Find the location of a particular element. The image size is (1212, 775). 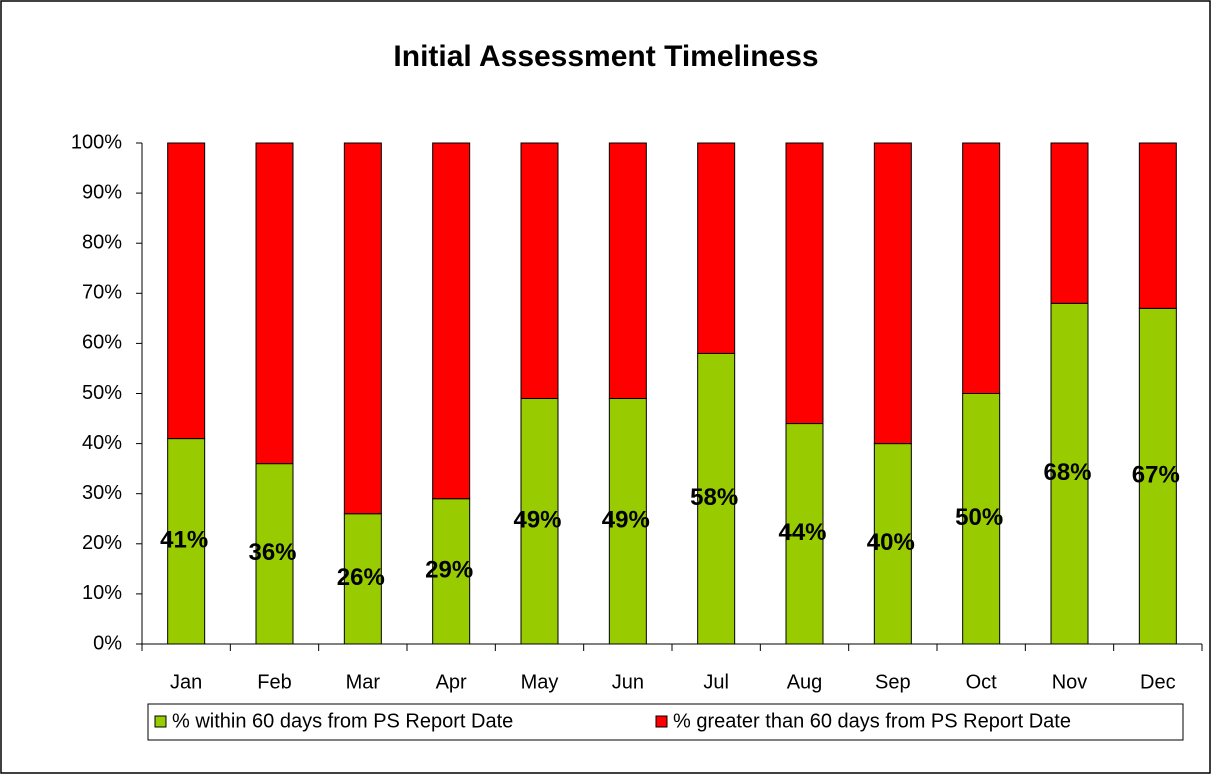

data-label: 26% is located at coordinates (361, 577).